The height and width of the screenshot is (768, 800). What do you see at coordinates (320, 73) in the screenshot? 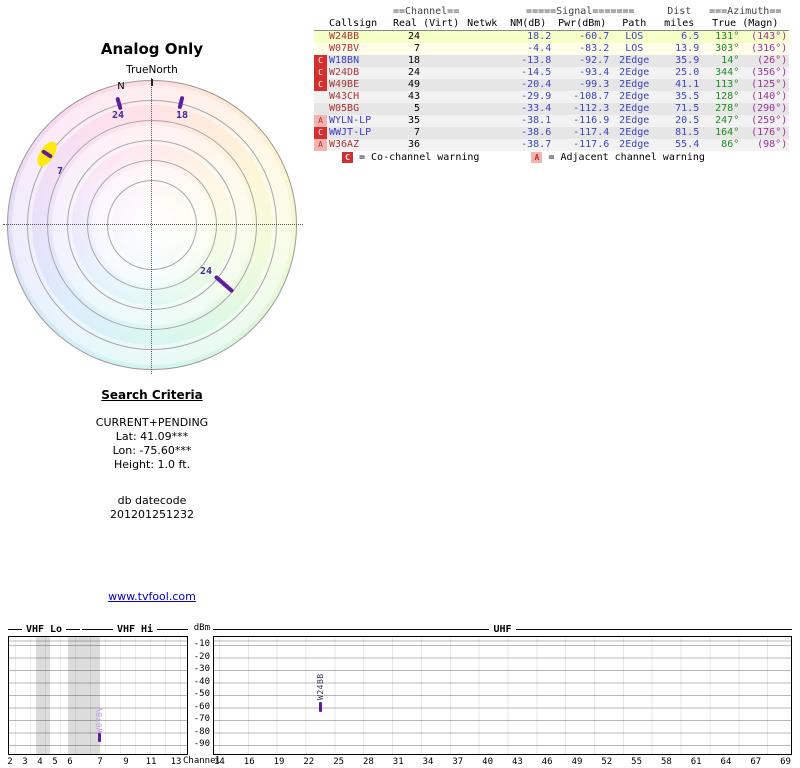
I see `warning-flag: C` at bounding box center [320, 73].